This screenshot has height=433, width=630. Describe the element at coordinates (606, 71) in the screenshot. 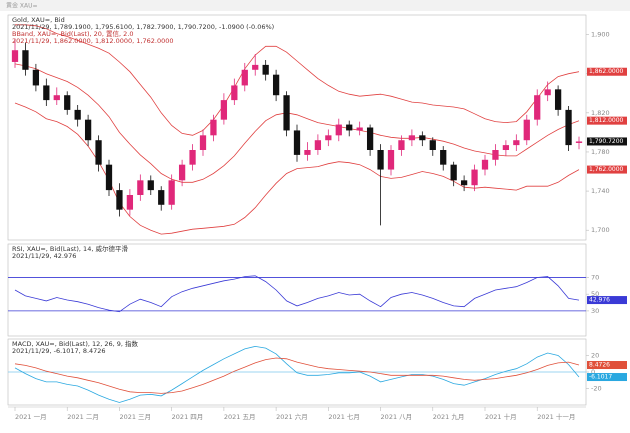

I see `value-badge-label: 1,862.0000` at that location.